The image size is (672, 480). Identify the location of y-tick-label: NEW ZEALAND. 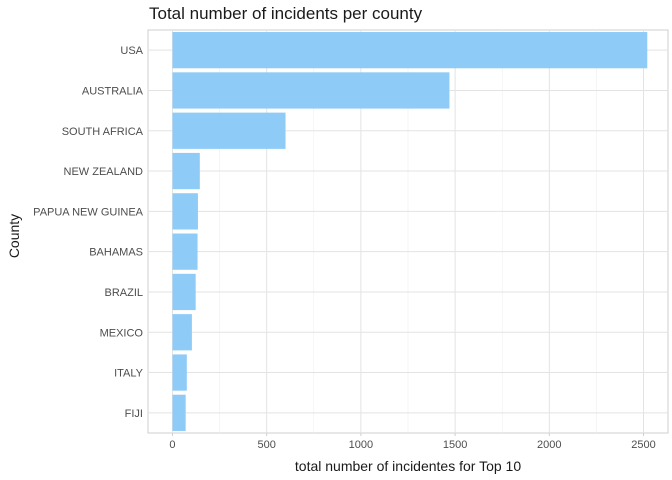
(104, 172).